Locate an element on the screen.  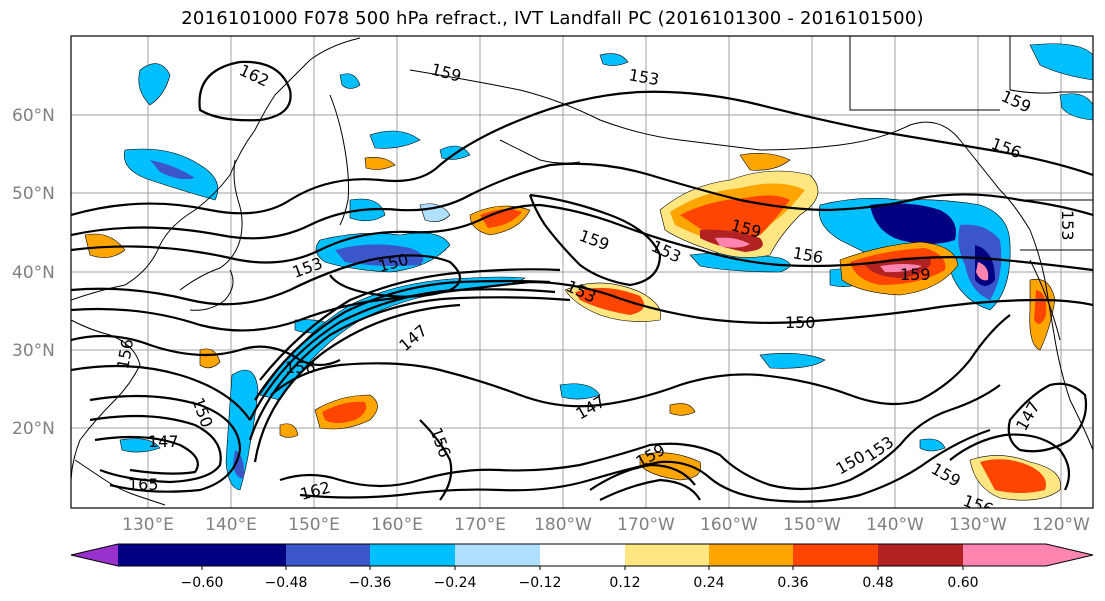
colorbar-tick-label: −0.24 is located at coordinates (455, 583).